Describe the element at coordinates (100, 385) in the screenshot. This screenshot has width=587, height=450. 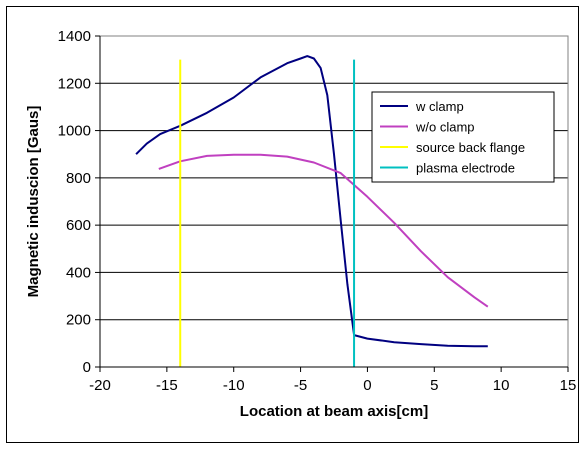
I see `x-tick-label: -20` at that location.